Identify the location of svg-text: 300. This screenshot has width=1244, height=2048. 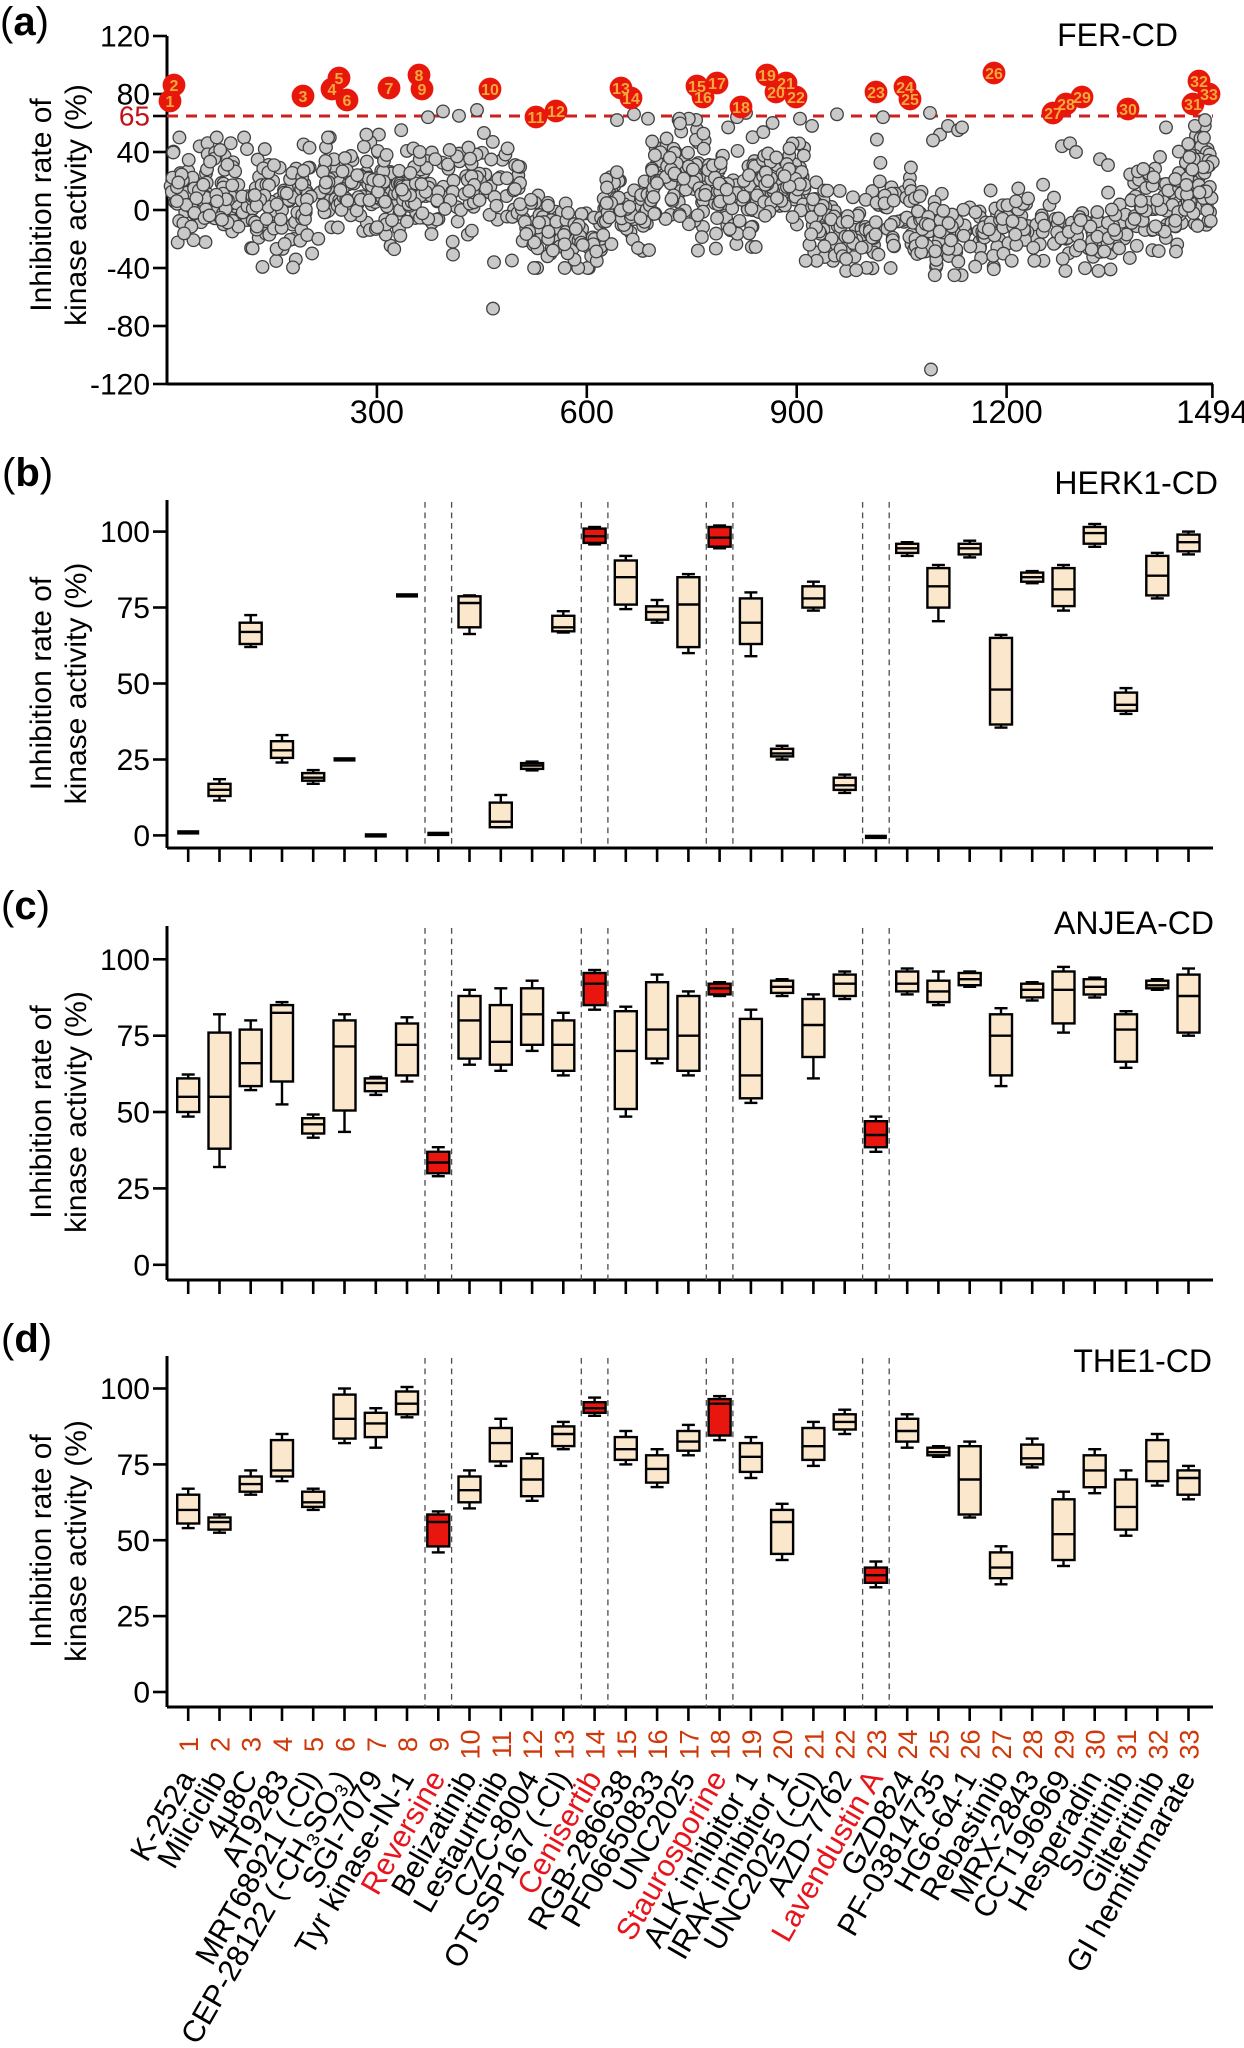
(377, 412).